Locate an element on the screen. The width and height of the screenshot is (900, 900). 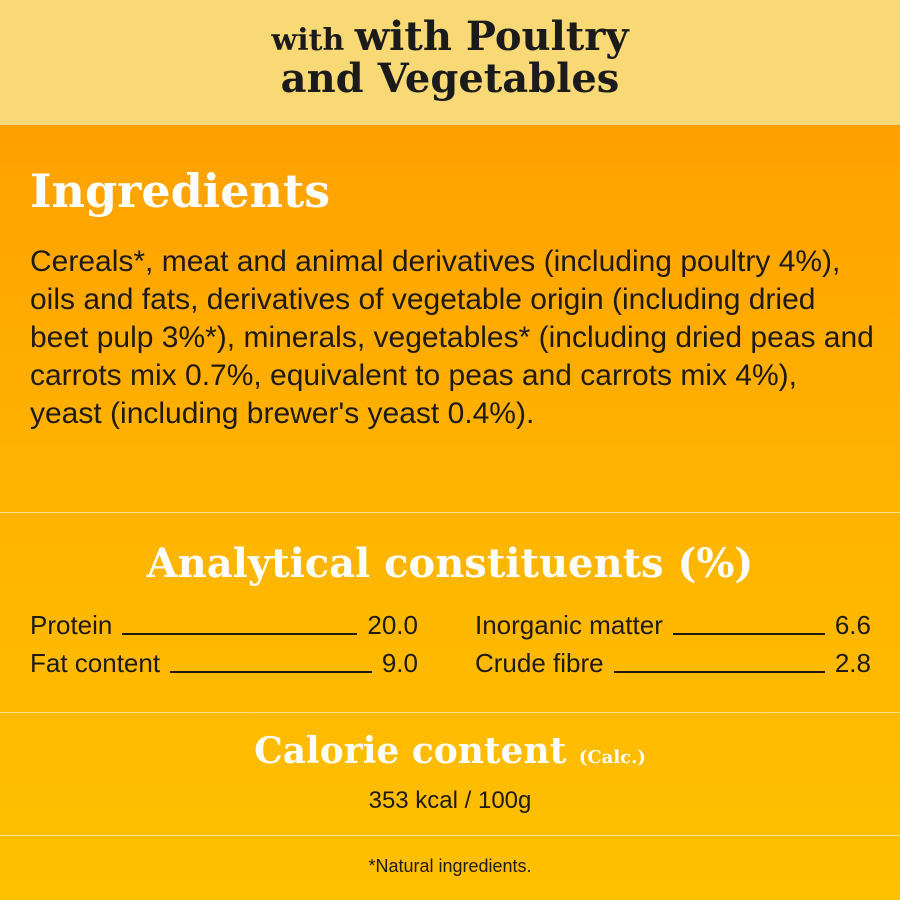
constituent-value: 6.6 is located at coordinates (852, 625).